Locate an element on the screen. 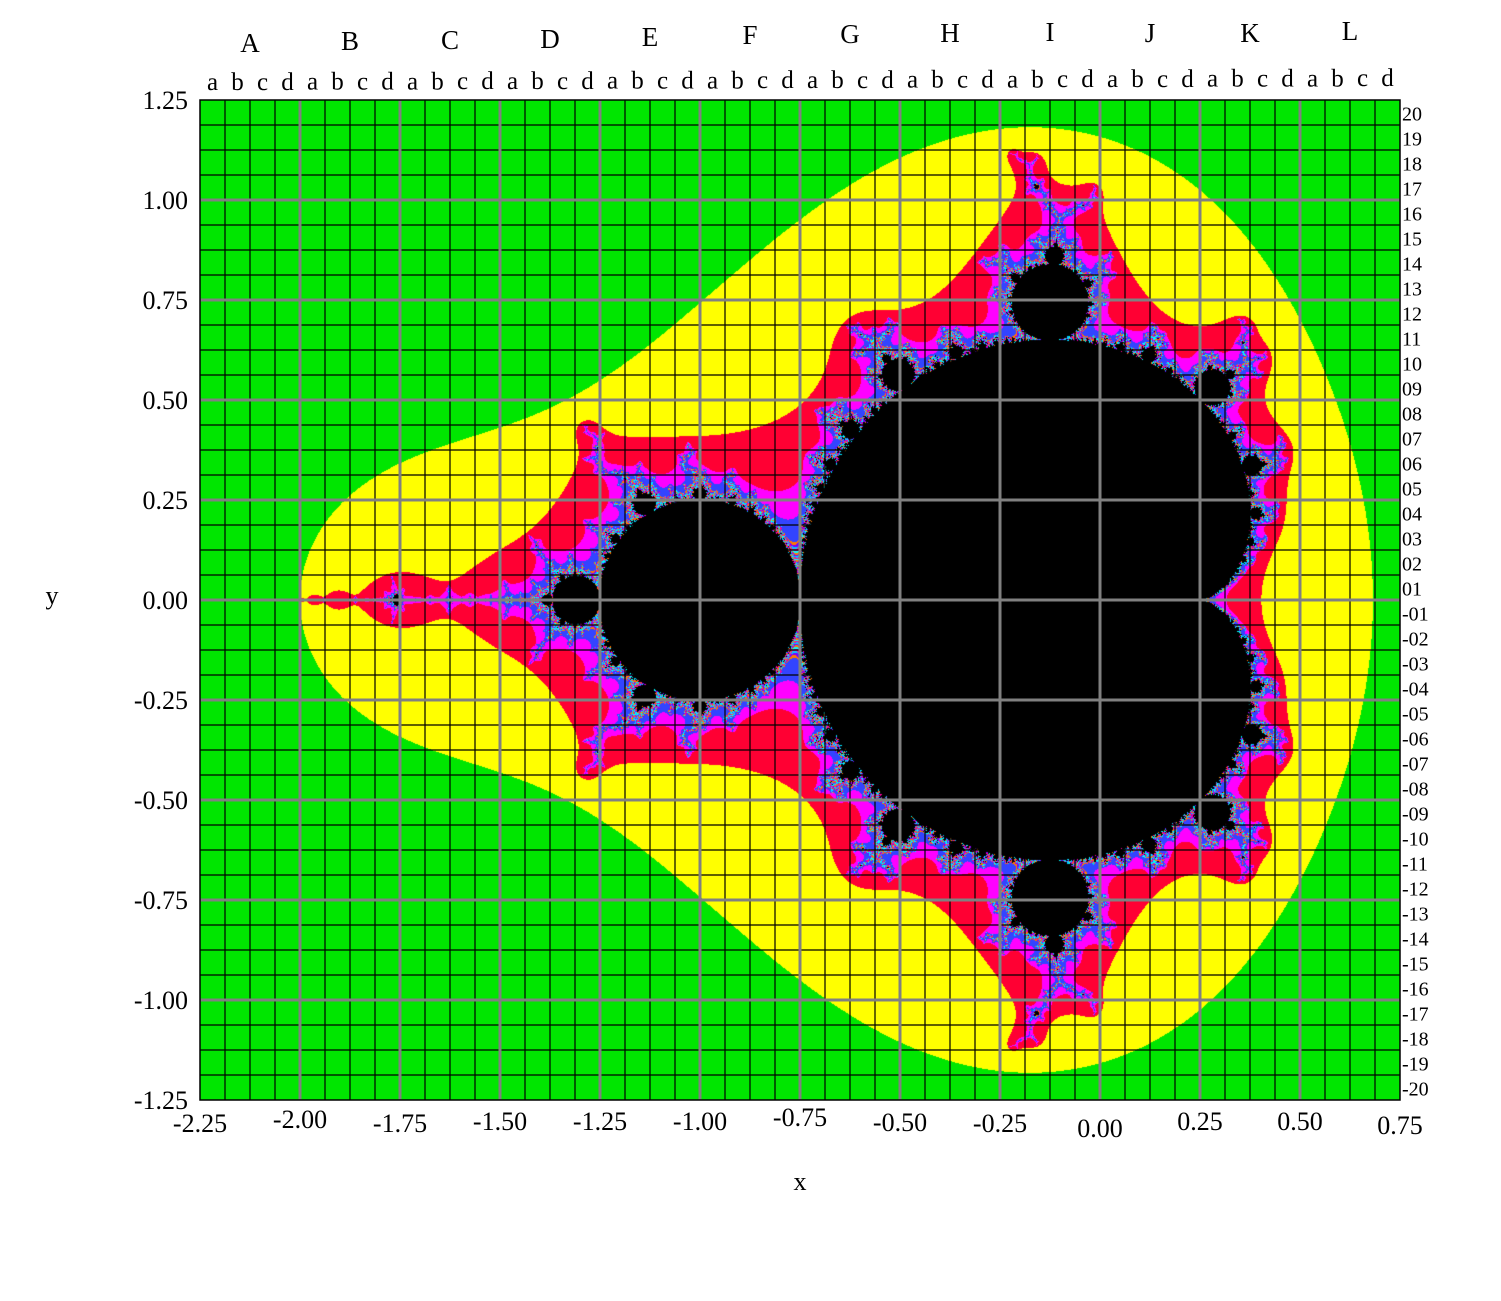 This screenshot has width=1501, height=1301. row-label: -15 is located at coordinates (1415, 965).